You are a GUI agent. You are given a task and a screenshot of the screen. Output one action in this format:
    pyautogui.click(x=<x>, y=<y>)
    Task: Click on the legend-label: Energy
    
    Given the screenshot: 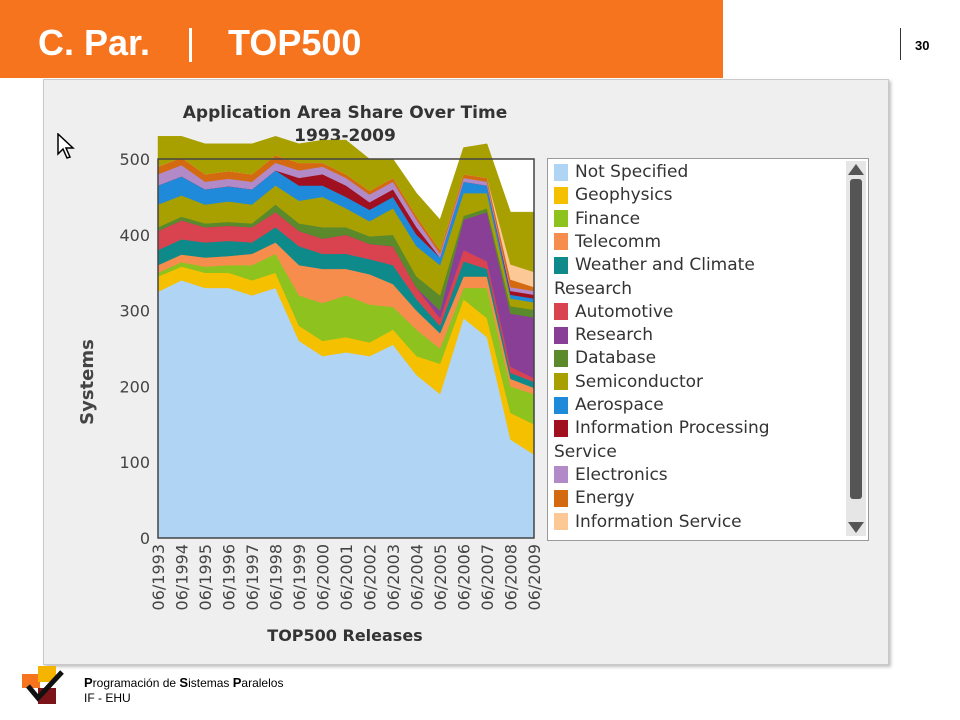 What is the action you would take?
    pyautogui.click(x=605, y=498)
    